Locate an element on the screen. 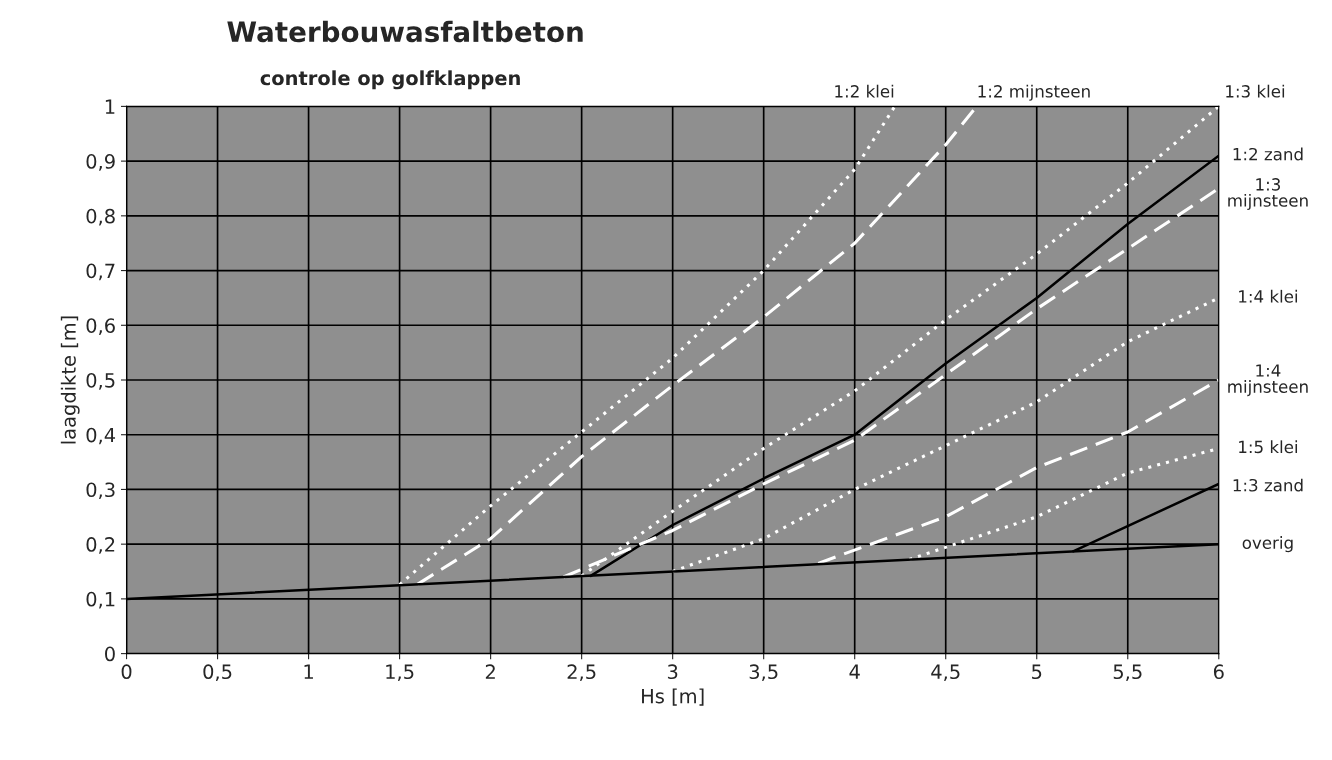 Image resolution: width=1332 pixels, height=760 pixels. x-tick-label: 3 is located at coordinates (672, 672).